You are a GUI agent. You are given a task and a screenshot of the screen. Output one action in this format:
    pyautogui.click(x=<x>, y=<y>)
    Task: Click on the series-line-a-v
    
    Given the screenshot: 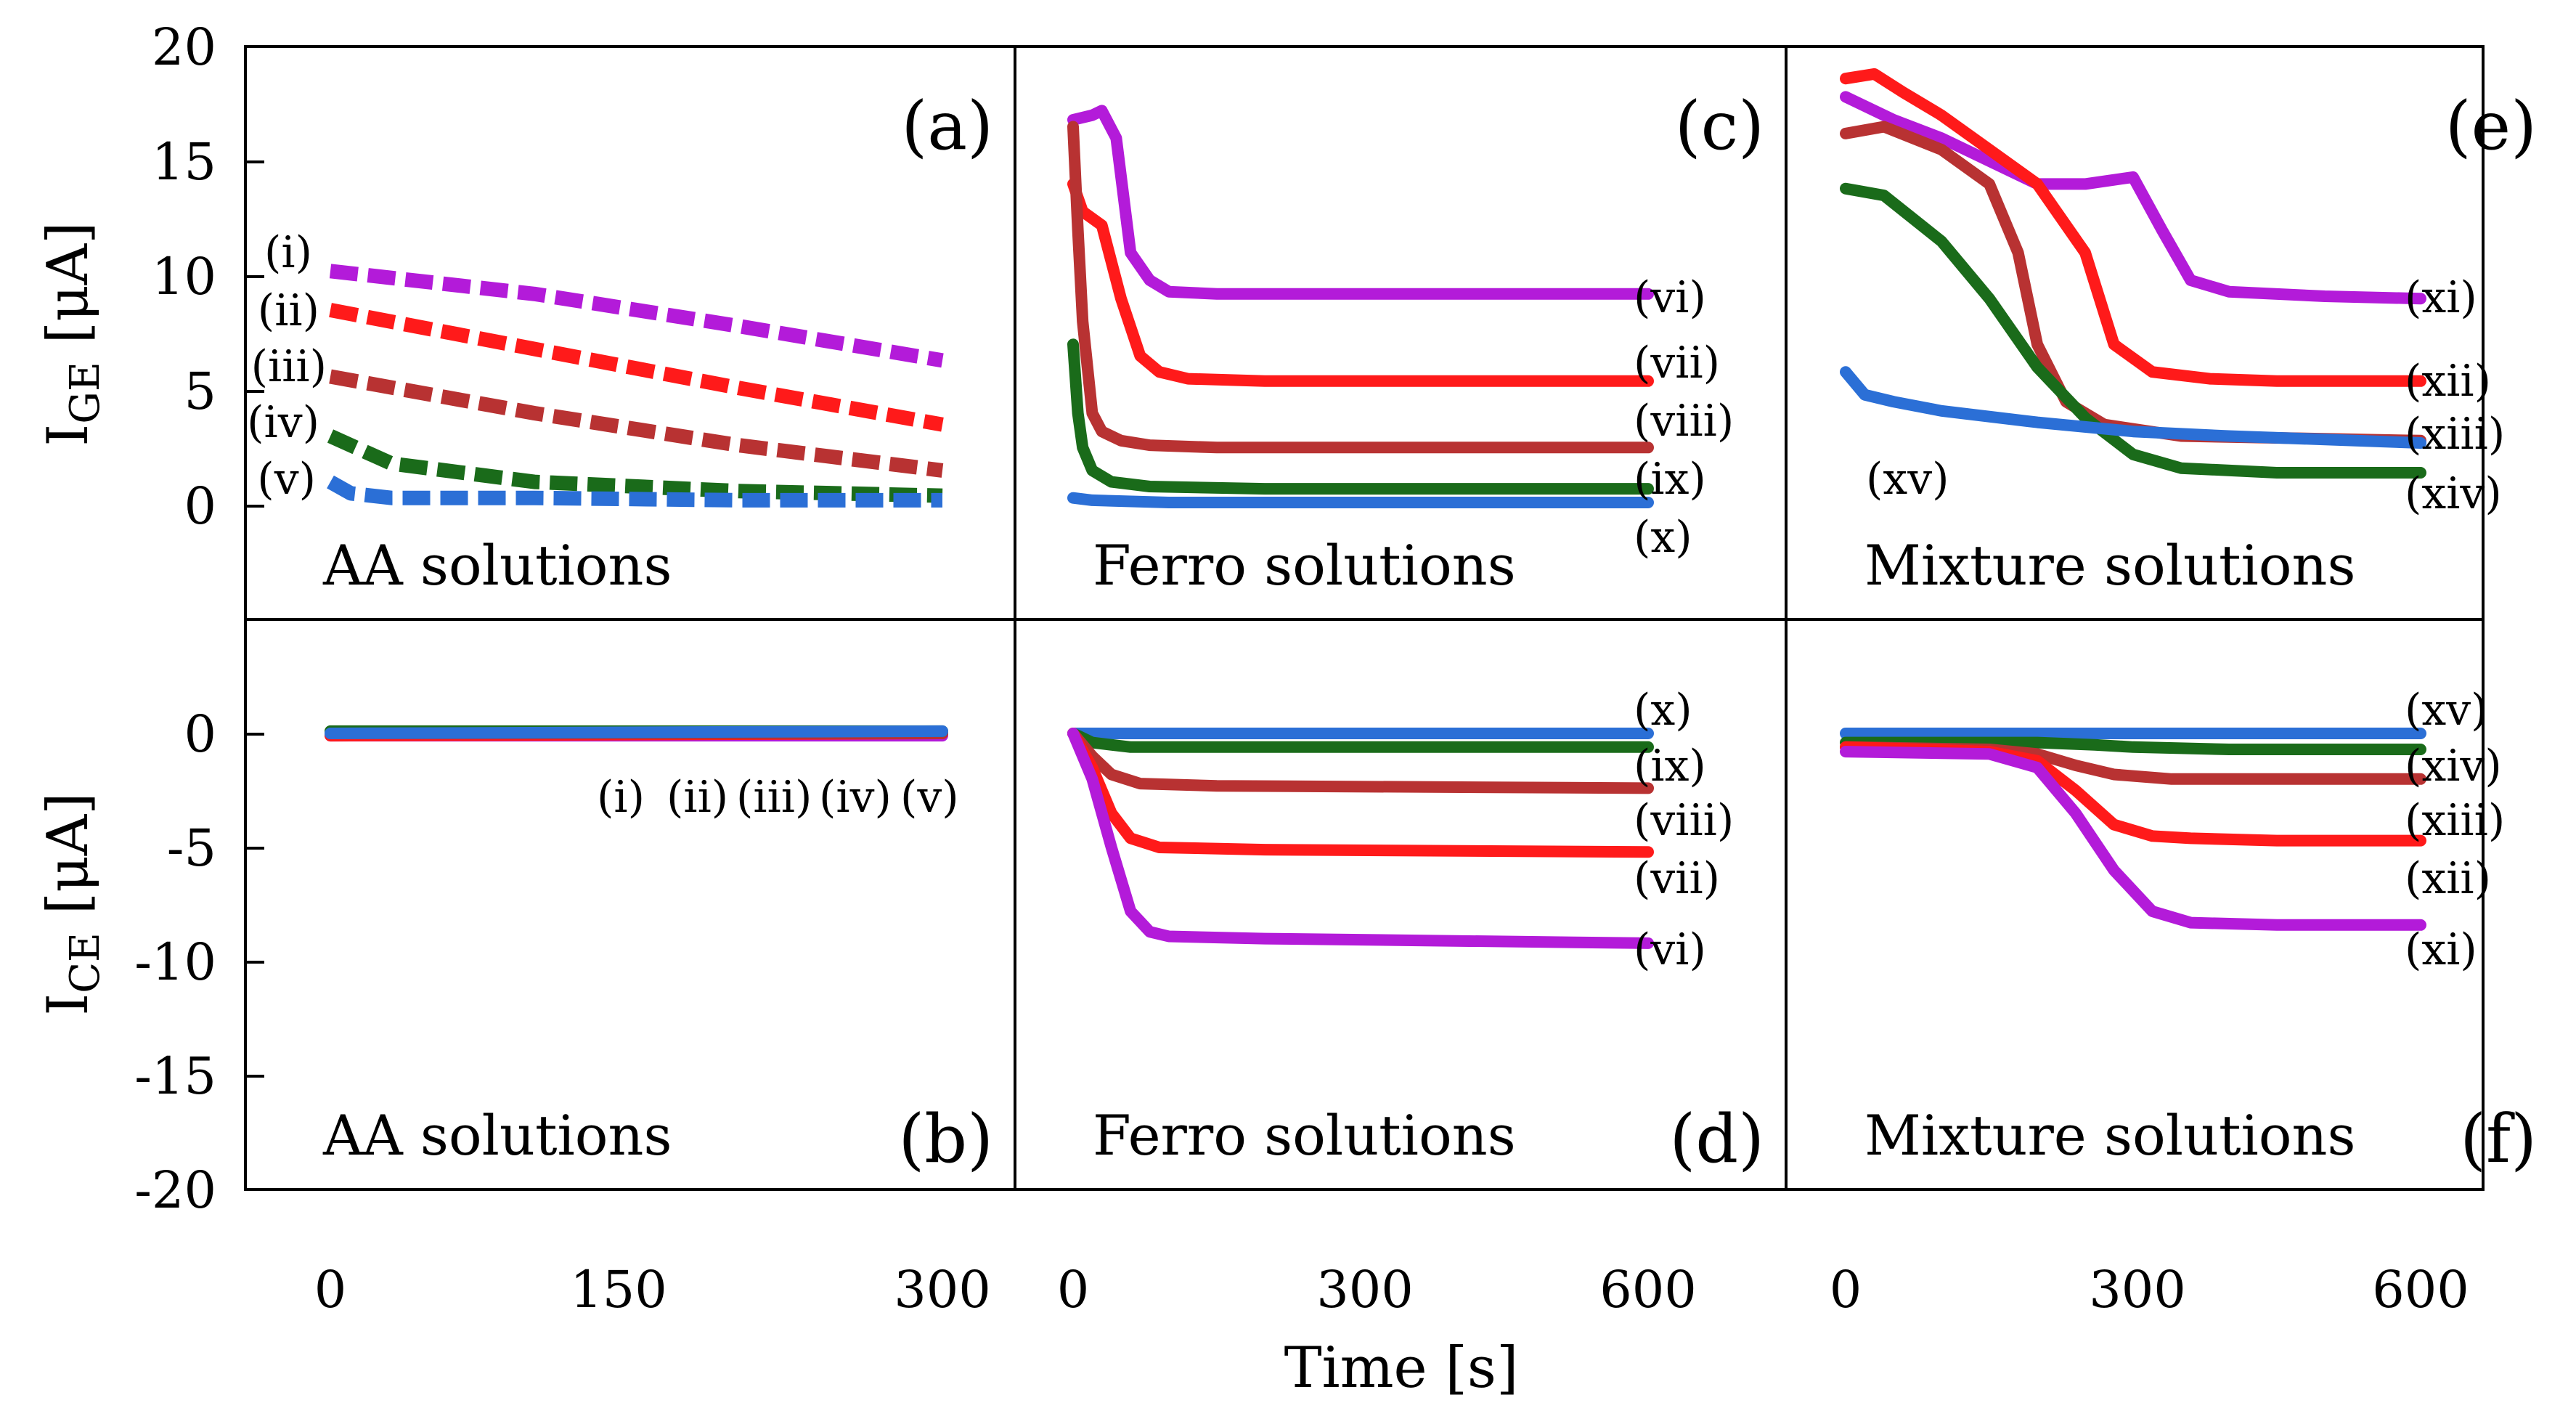 What is the action you would take?
    pyautogui.click(x=634, y=492)
    